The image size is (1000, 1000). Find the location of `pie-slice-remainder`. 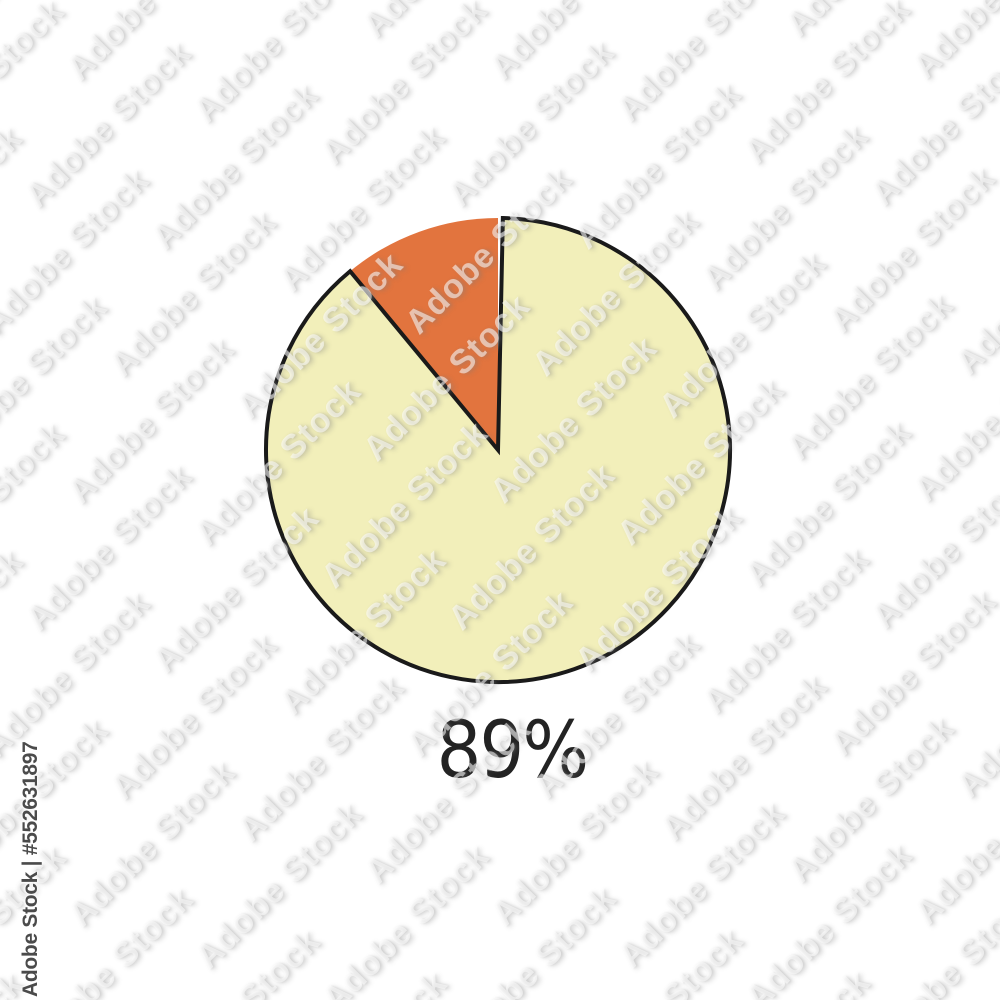

pie-slice-remainder is located at coordinates (424, 334).